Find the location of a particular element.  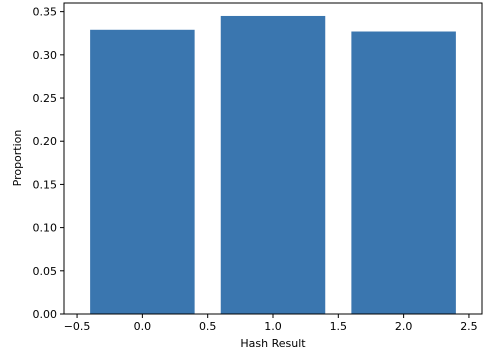

x-tick-label: 0.0 is located at coordinates (143, 326).